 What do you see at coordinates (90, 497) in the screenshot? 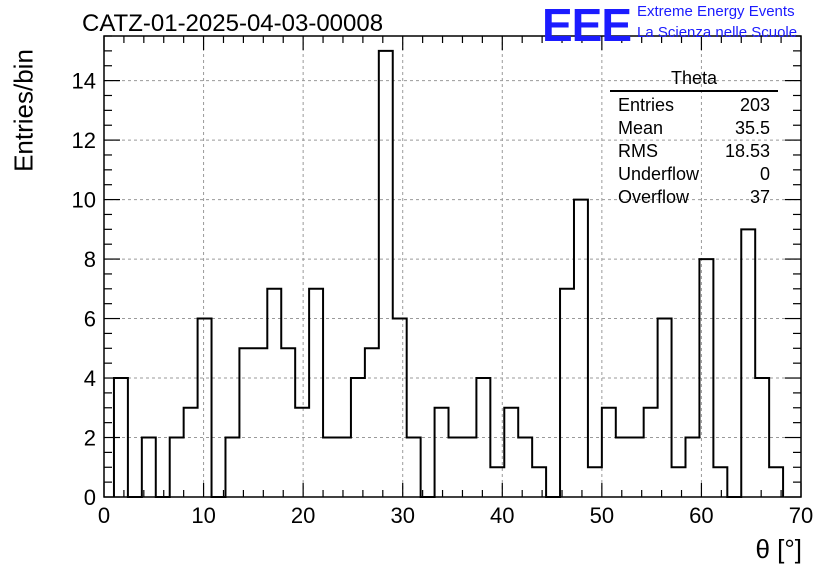
I see `y-tick-label: 0` at bounding box center [90, 497].